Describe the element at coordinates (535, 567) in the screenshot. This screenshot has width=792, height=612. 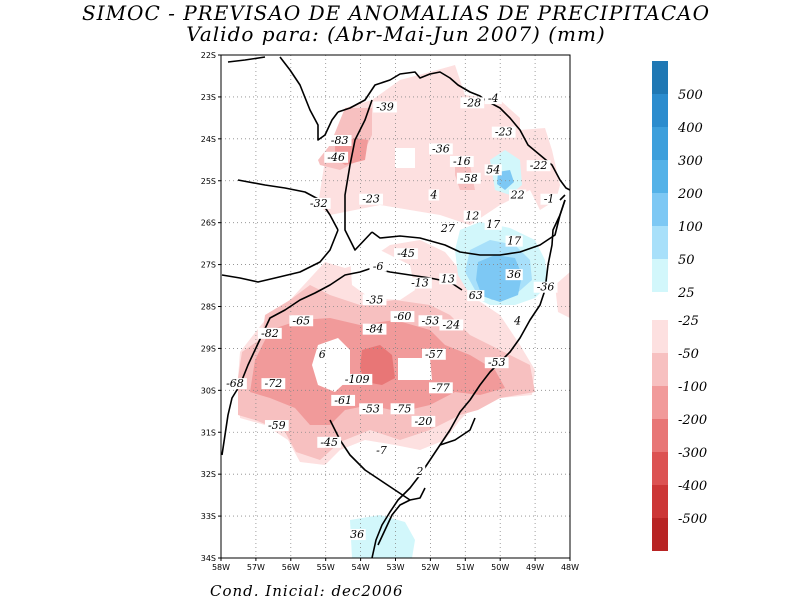
I see `lon-tick-label: 49W` at that location.